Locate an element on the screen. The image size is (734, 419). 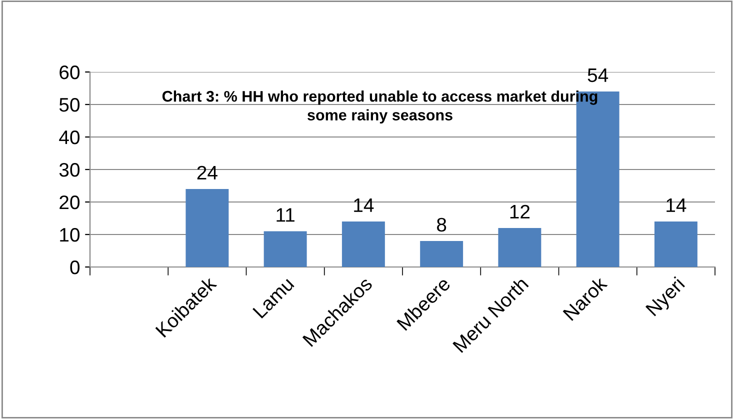
y-tick-label: 20 is located at coordinates (70, 202).